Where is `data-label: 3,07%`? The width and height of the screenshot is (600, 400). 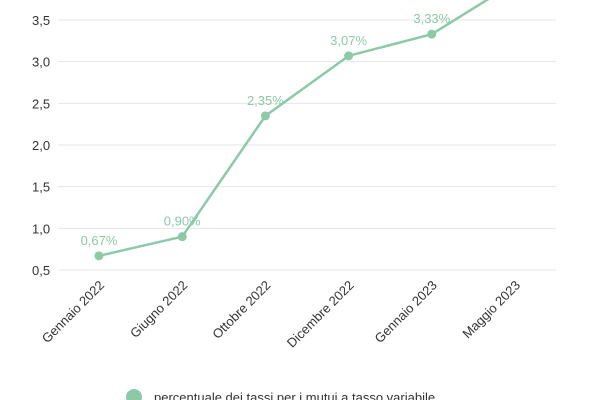 data-label: 3,07% is located at coordinates (348, 40).